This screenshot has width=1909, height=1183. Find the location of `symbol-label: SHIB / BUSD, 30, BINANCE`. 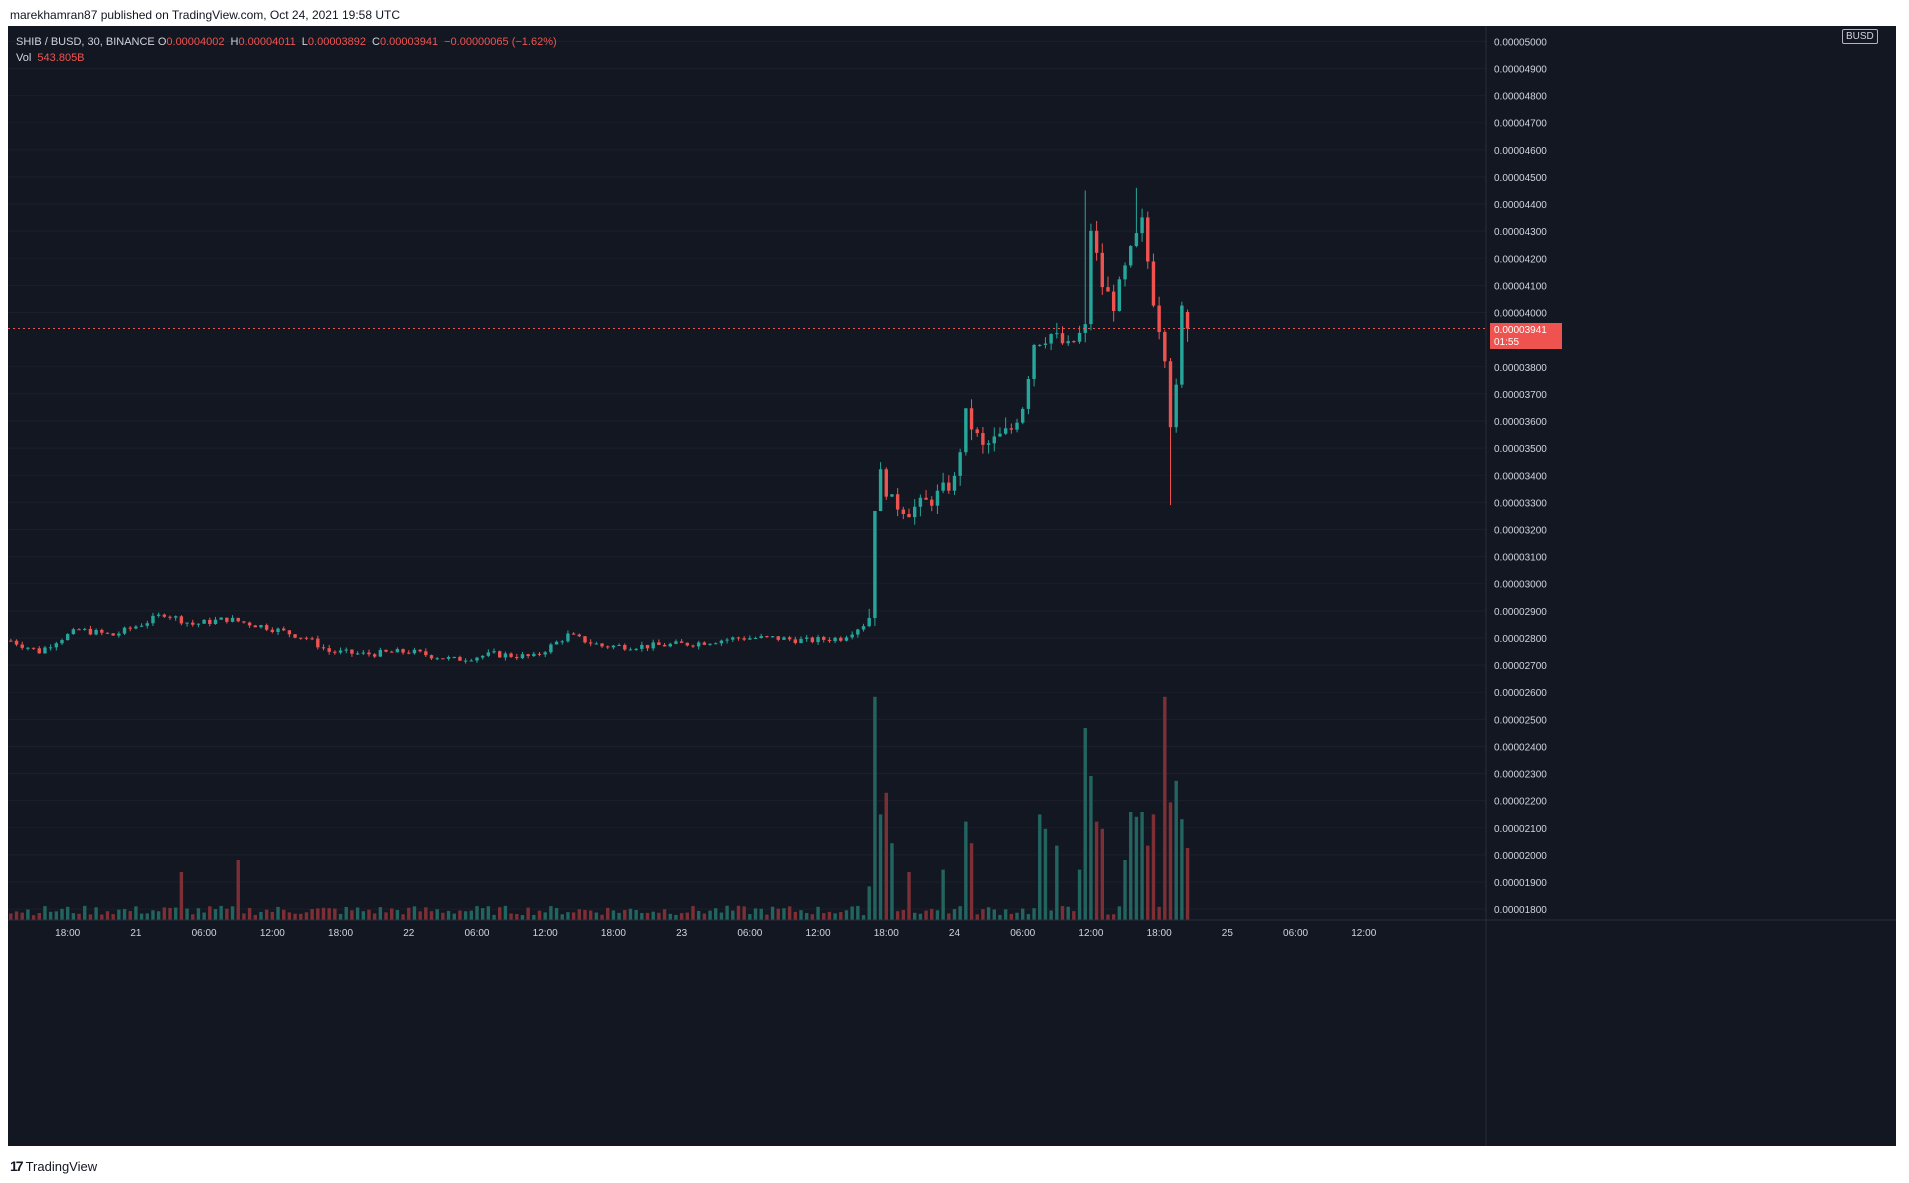

symbol-label: SHIB / BUSD, 30, BINANCE is located at coordinates (85, 42).